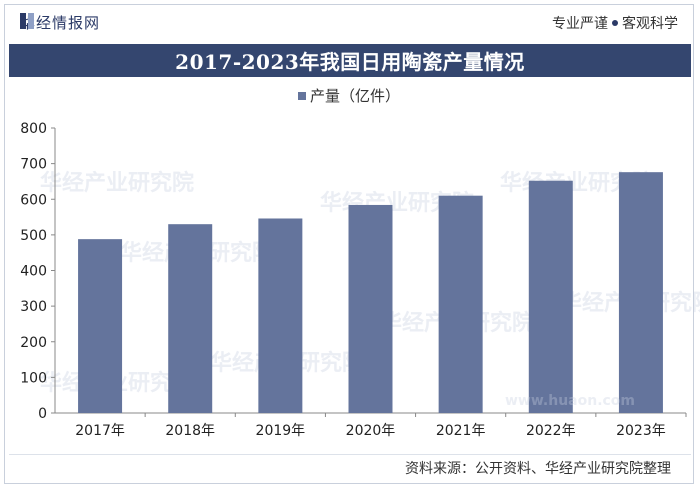 The image size is (700, 490). I want to click on bar-2021年, so click(460, 304).